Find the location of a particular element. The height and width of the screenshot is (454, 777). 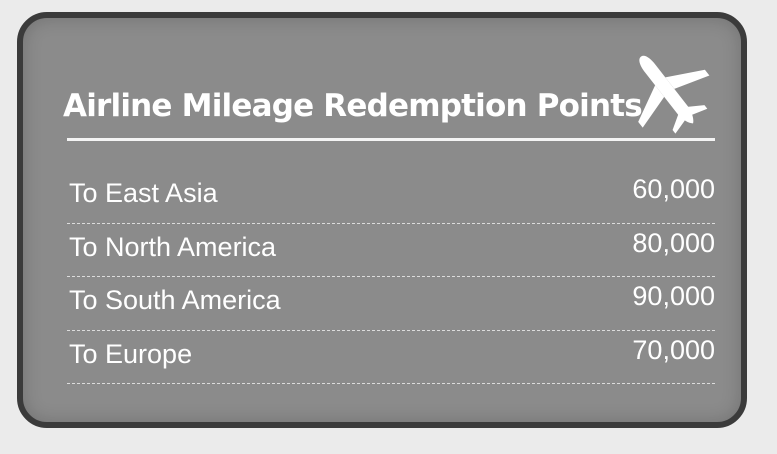

table-row: To South America 90,000 is located at coordinates (391, 304).